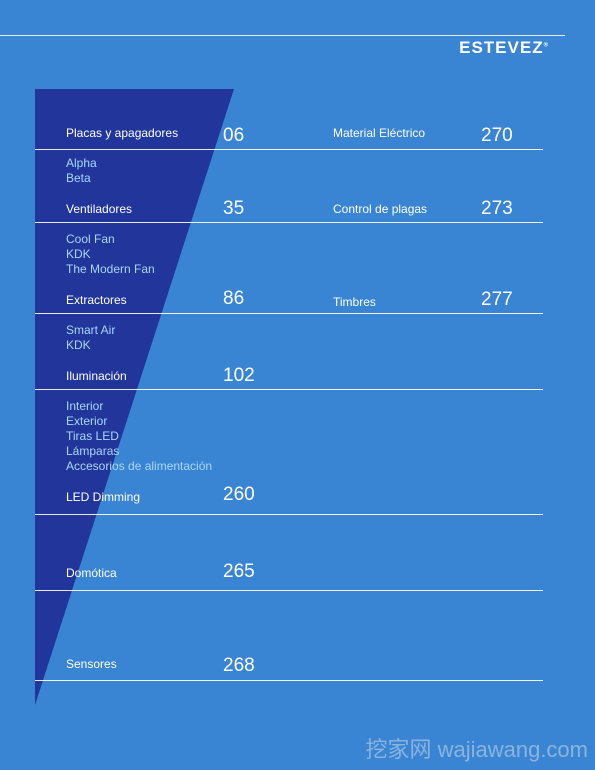  I want to click on sublink-modern-fan: The Modern Fan, so click(110, 269).